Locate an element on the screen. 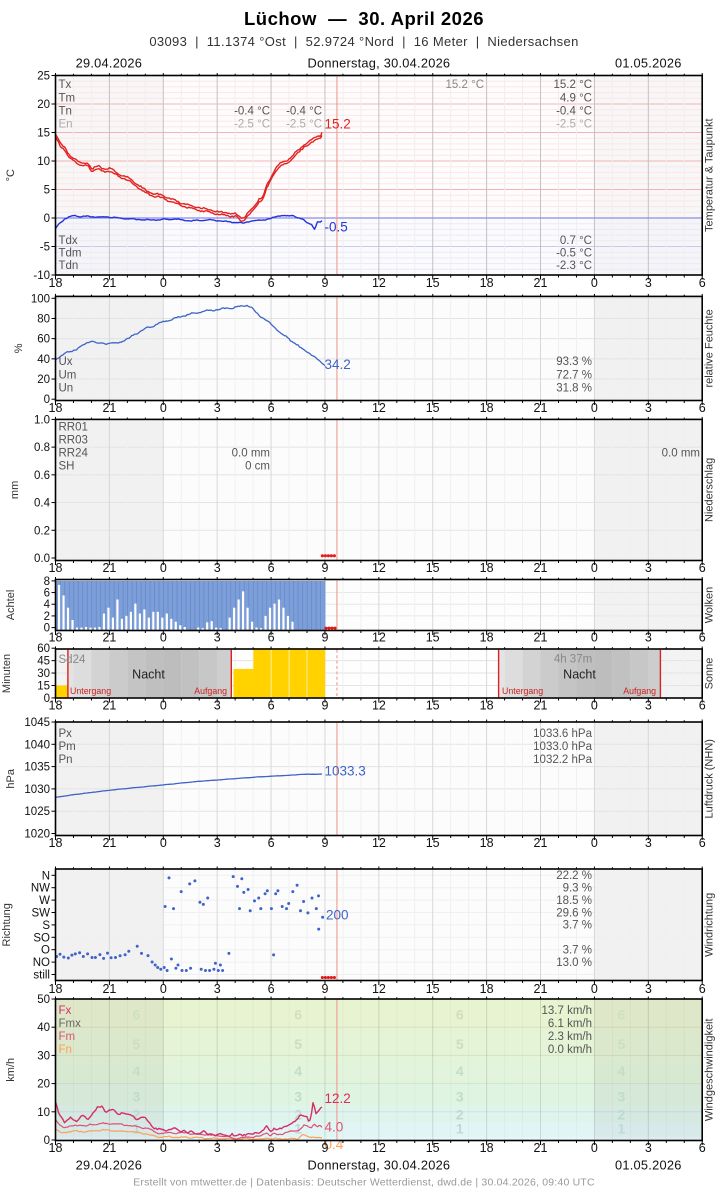 This screenshot has height=1195, width=728. svg-text: SW is located at coordinates (40, 914).